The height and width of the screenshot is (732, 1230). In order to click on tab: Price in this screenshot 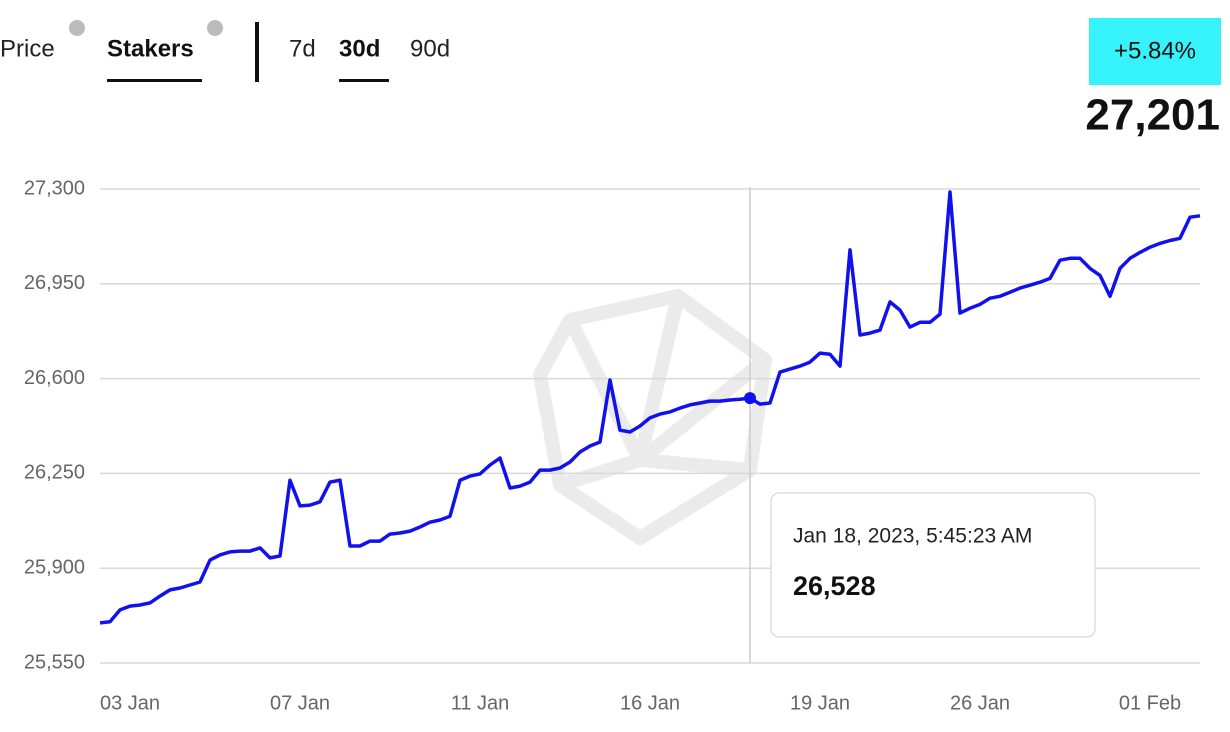, I will do `click(27, 48)`.